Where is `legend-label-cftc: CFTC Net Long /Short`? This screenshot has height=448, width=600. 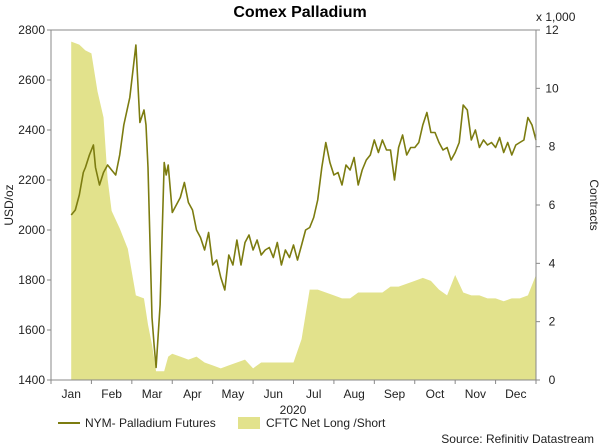
legend-label-cftc: CFTC Net Long /Short is located at coordinates (326, 423).